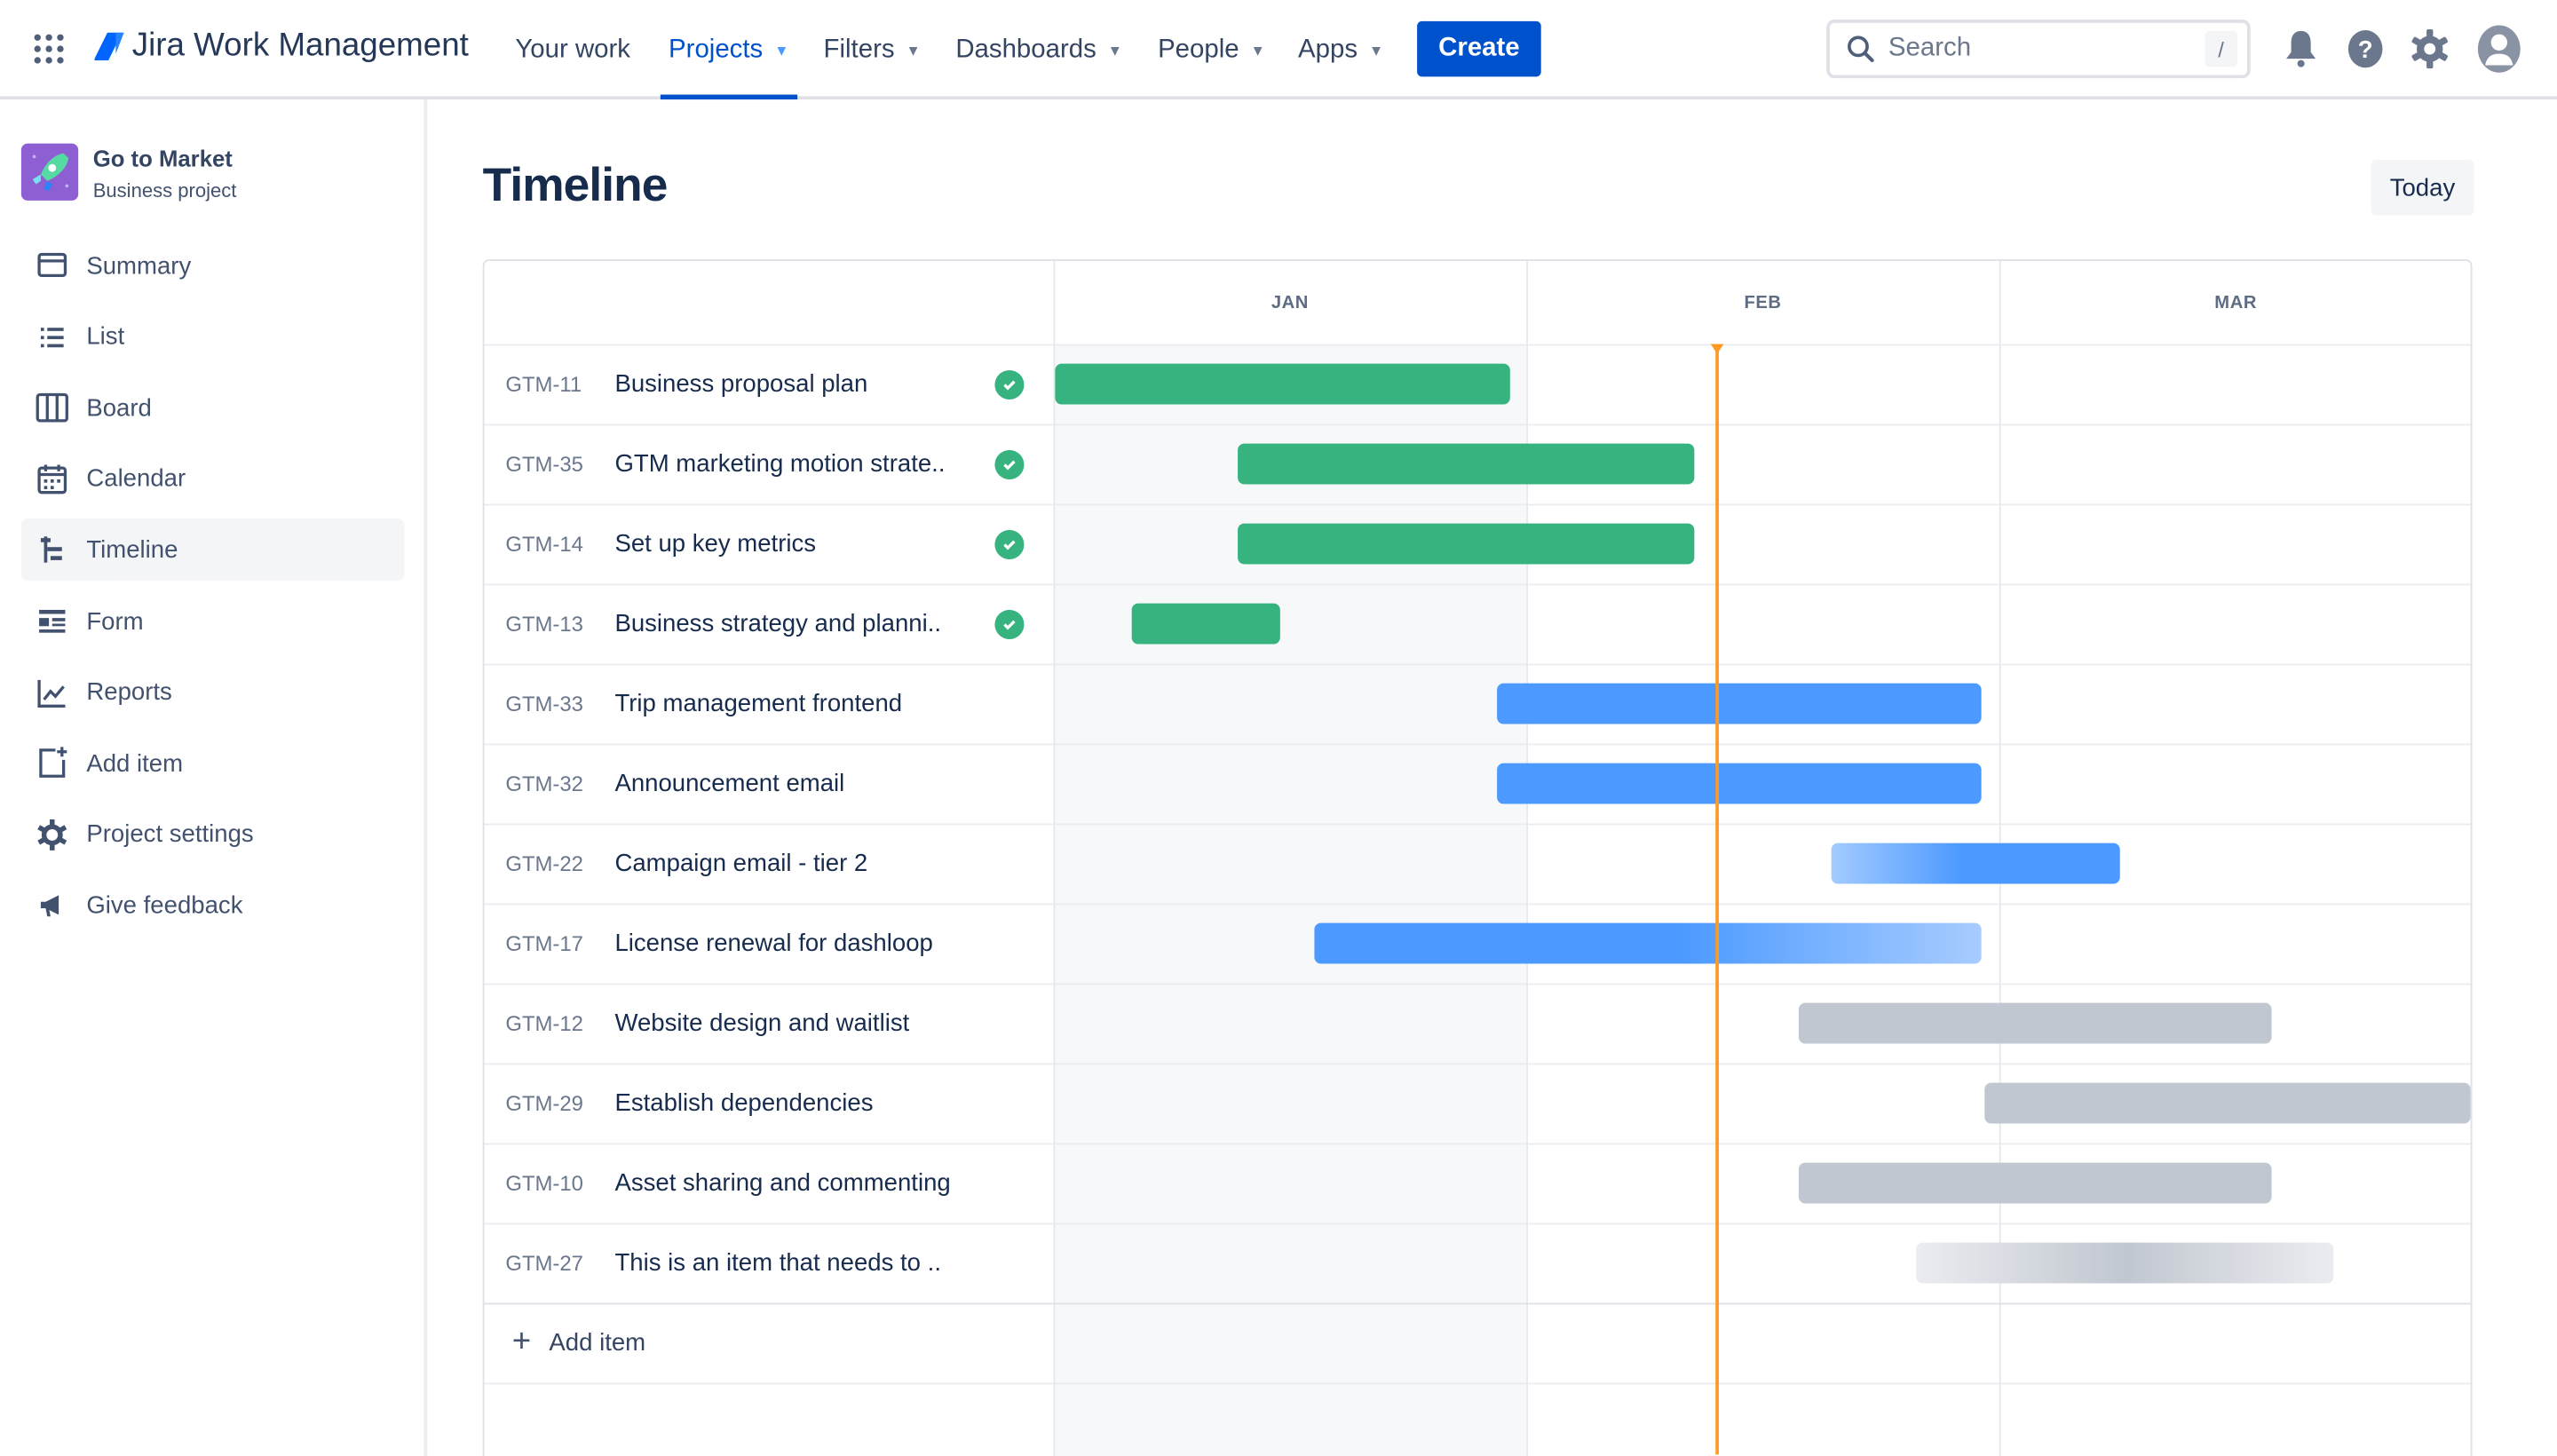 The image size is (2557, 1456). I want to click on sidebar-item-label: Timeline, so click(132, 550).